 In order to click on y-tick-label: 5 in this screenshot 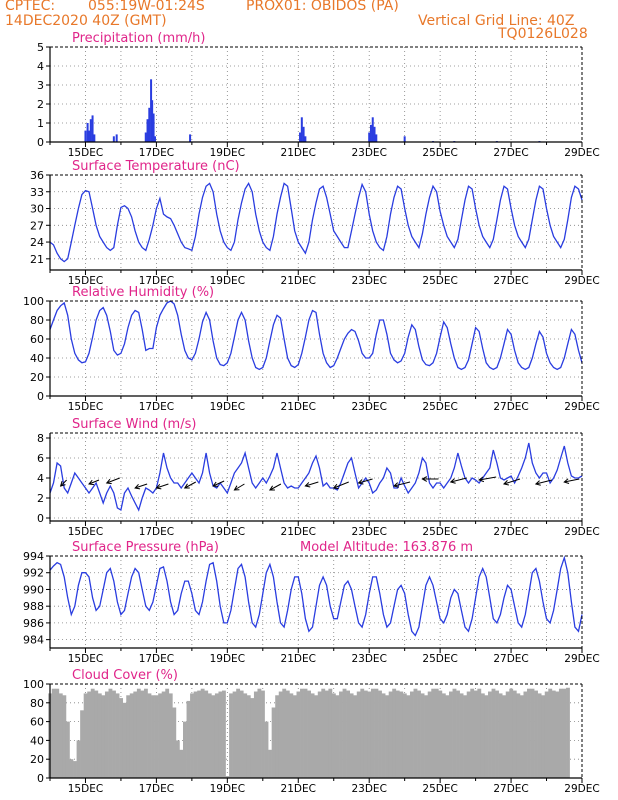, I will do `click(40, 47)`.